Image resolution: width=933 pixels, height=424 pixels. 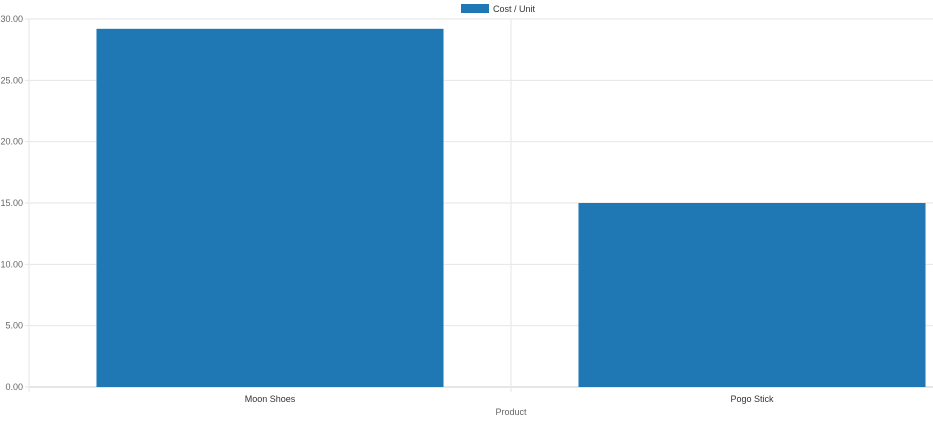 I want to click on x-axis-title: Product, so click(x=511, y=412).